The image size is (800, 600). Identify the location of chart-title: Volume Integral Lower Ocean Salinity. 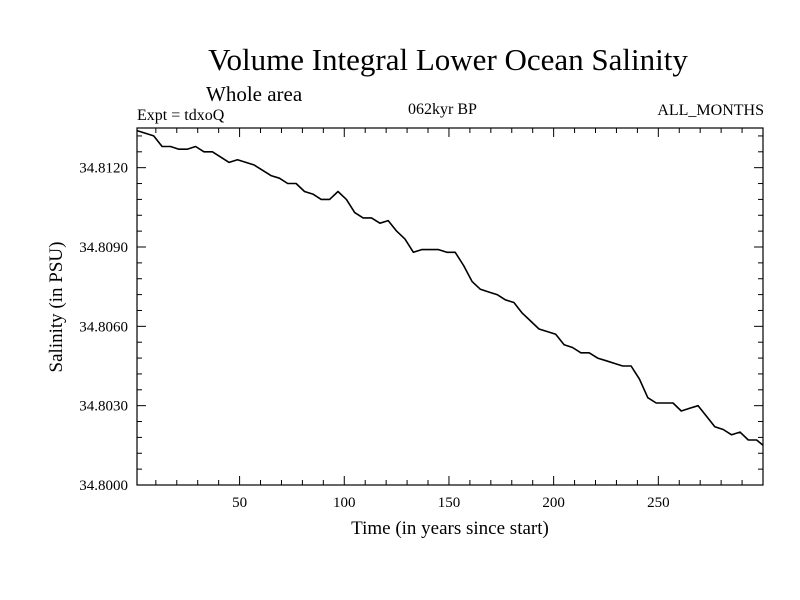
(448, 59).